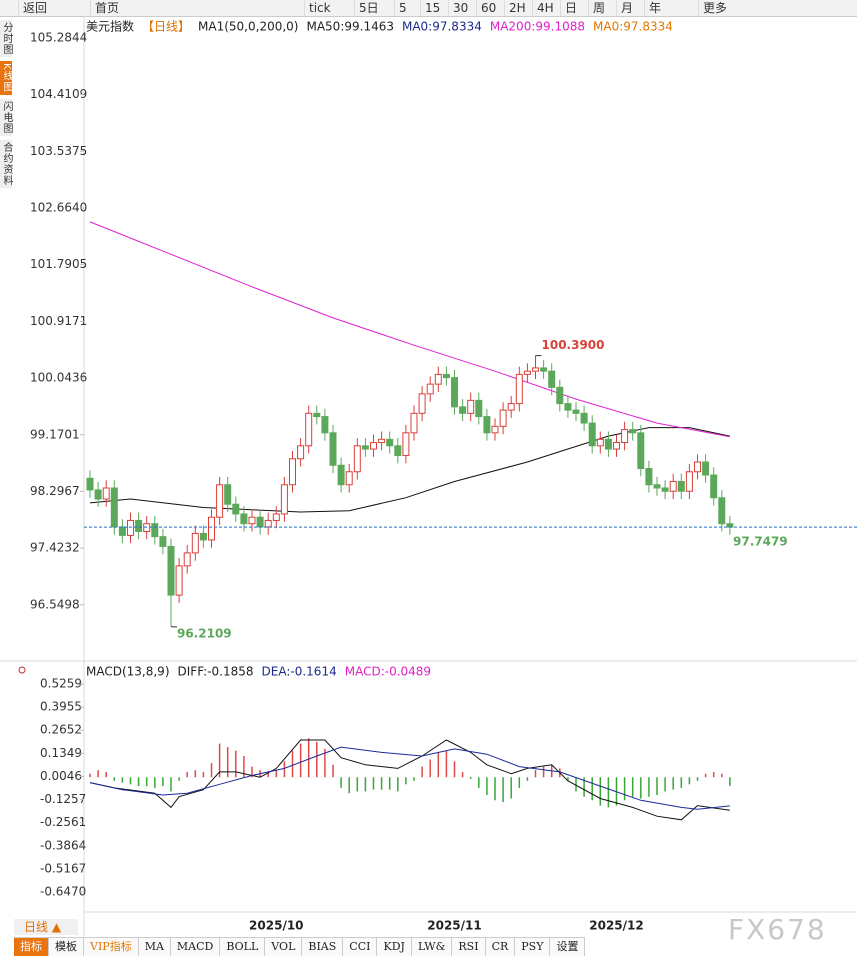  Describe the element at coordinates (500, 947) in the screenshot. I see `indicator-tab: CR` at that location.